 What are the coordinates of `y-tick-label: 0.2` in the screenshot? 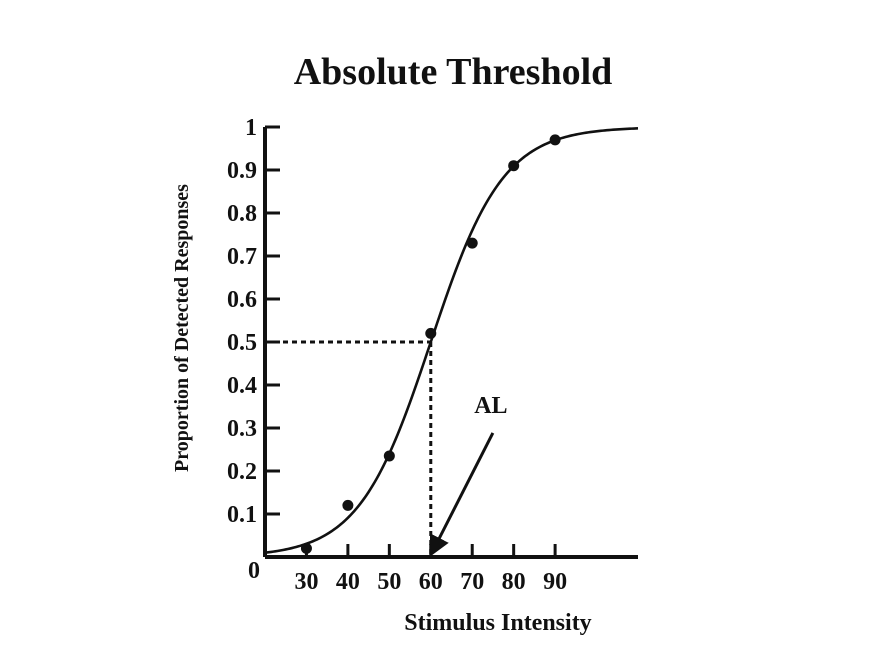 It's located at (242, 472).